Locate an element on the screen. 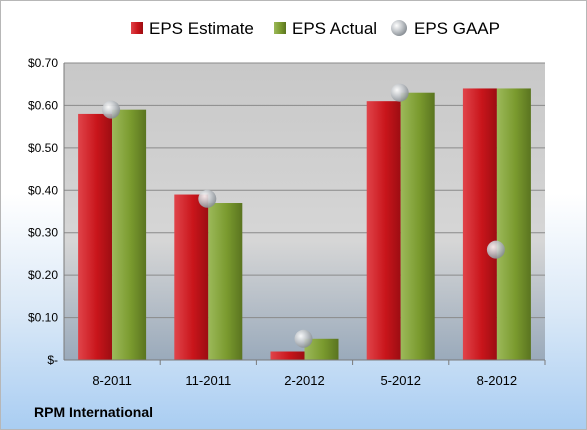 Image resolution: width=587 pixels, height=430 pixels. y-tick-label: $0.40 is located at coordinates (43, 190).